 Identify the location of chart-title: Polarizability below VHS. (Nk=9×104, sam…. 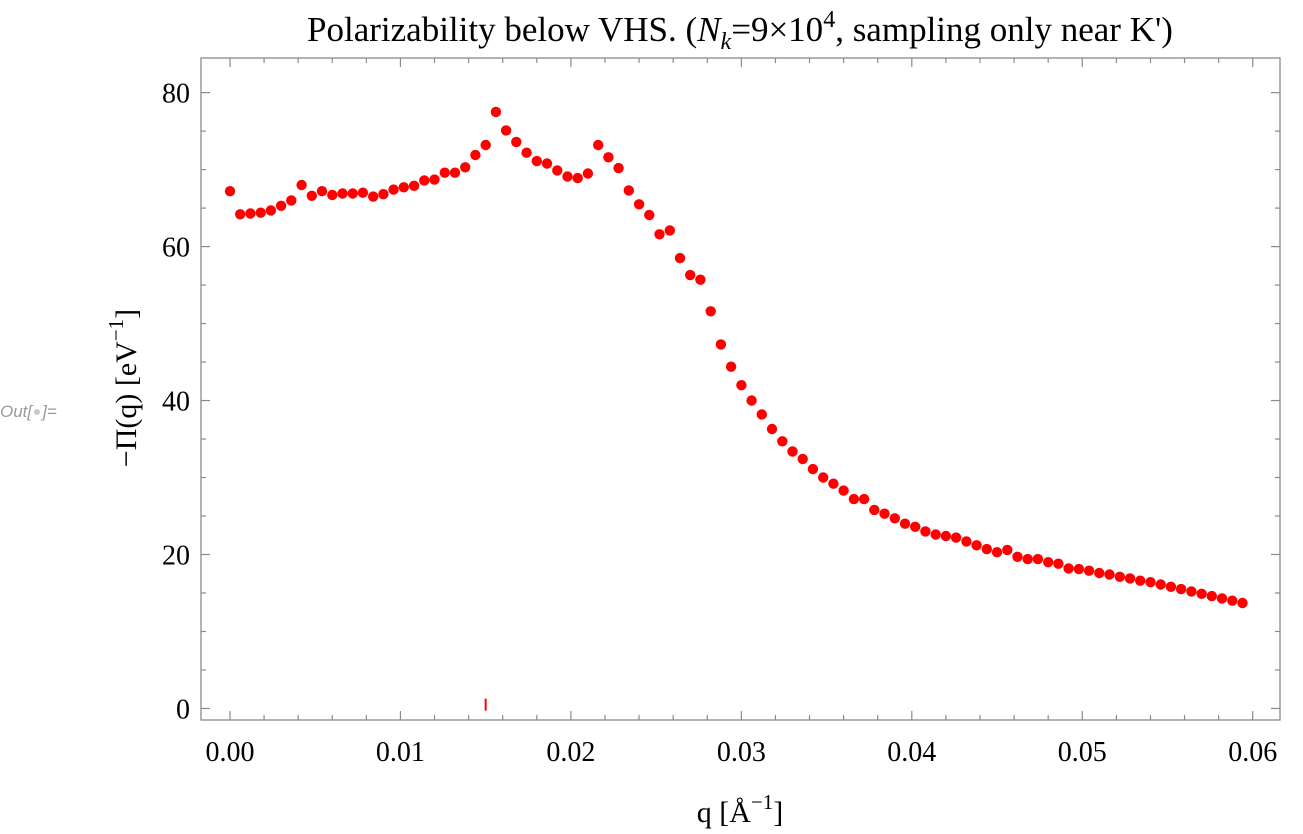
(740, 31).